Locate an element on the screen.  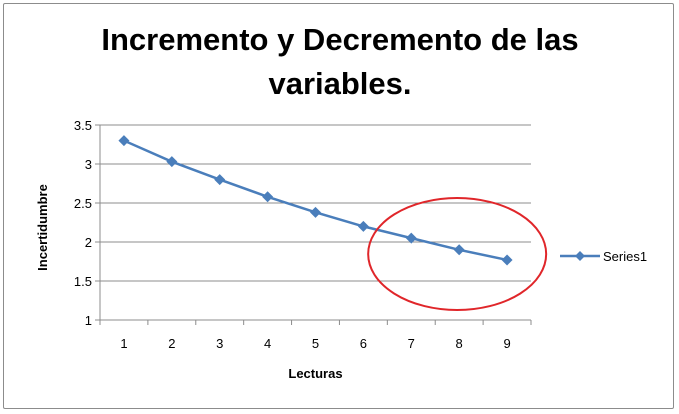
x-axis-label: Lecturas is located at coordinates (315, 373).